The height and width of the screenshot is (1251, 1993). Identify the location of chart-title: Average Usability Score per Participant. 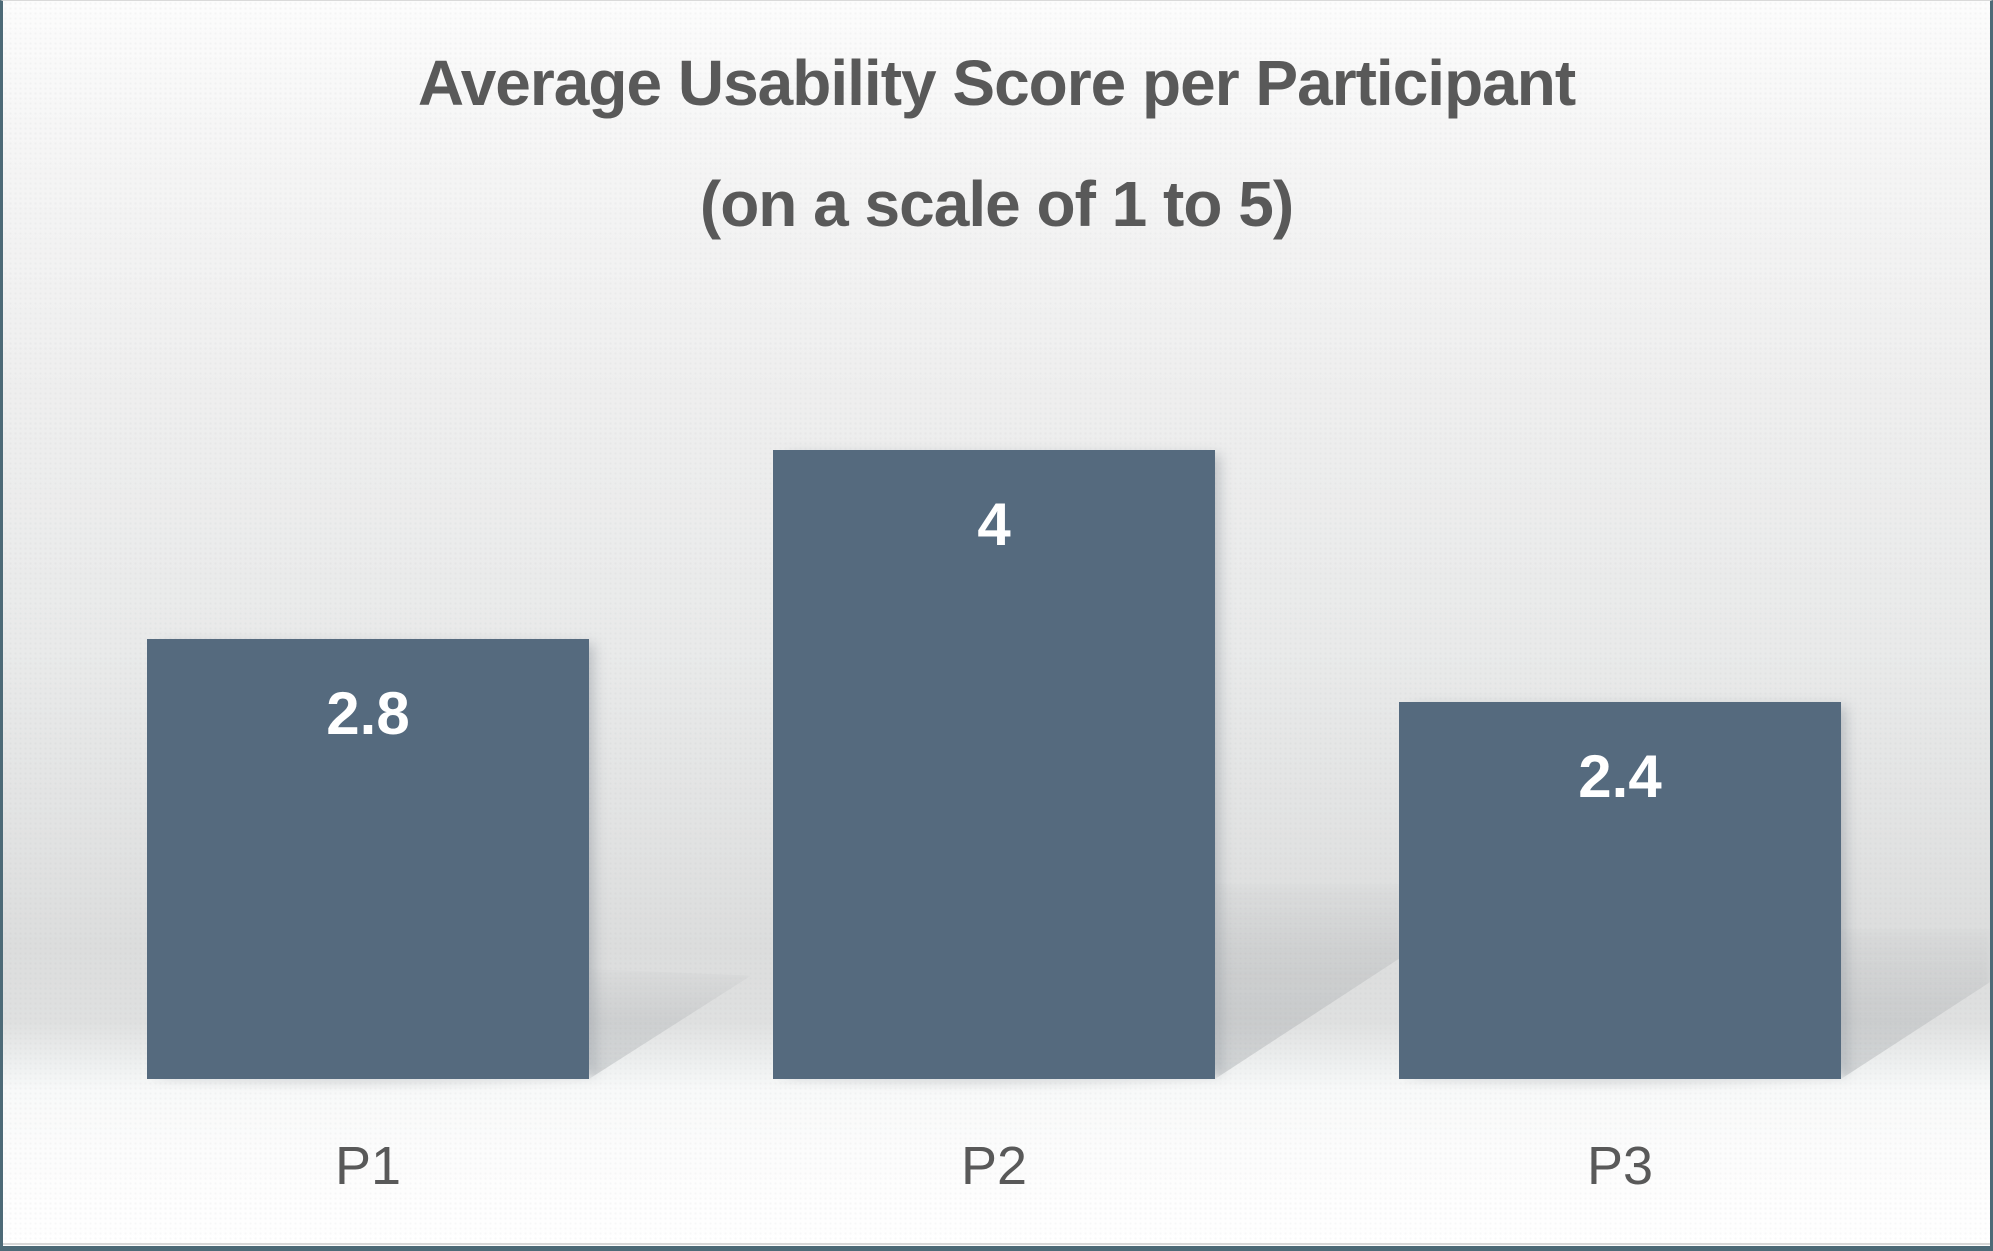
(996, 83).